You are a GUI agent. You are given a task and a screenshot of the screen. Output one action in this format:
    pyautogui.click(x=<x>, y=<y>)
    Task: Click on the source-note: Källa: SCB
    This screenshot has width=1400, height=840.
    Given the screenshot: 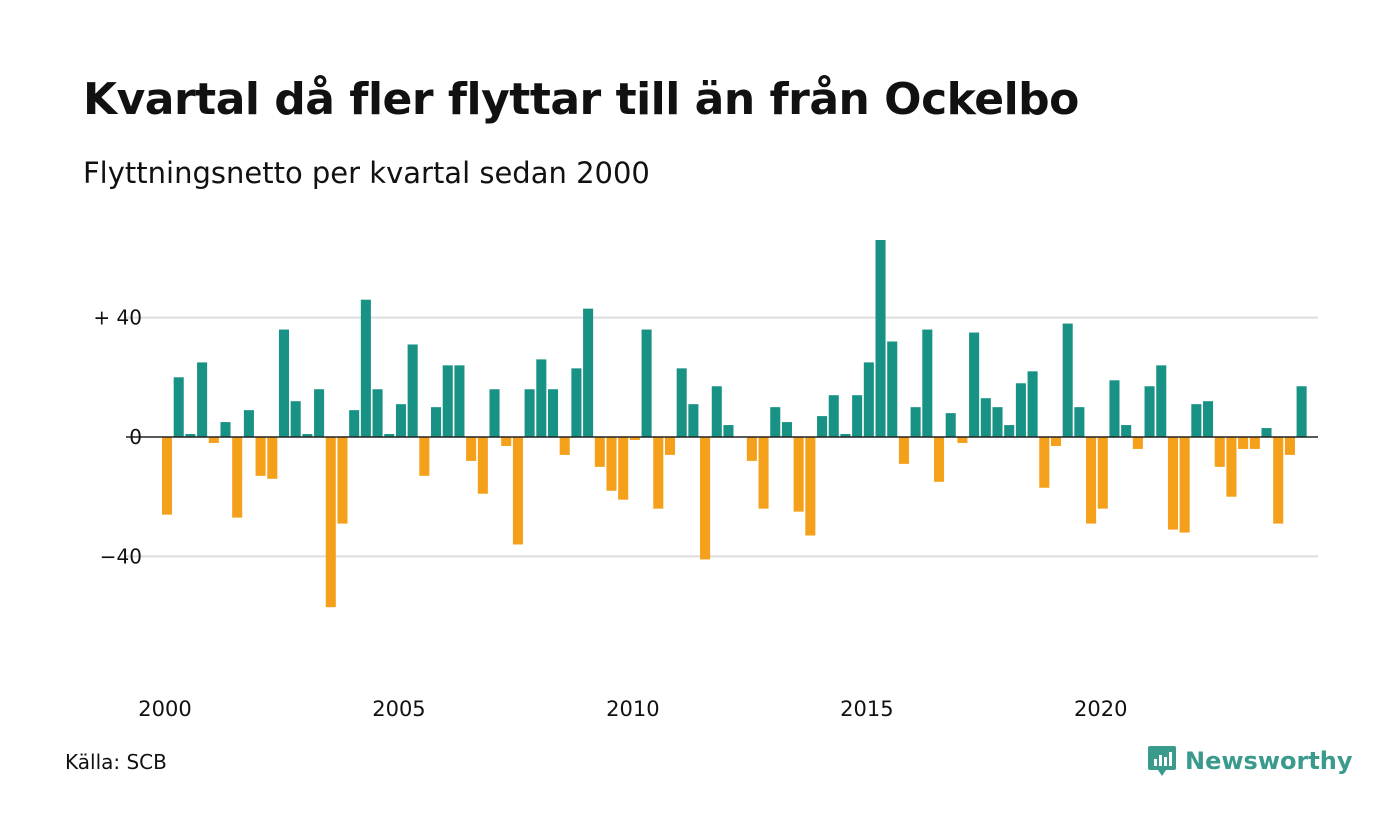 What is the action you would take?
    pyautogui.click(x=116, y=762)
    